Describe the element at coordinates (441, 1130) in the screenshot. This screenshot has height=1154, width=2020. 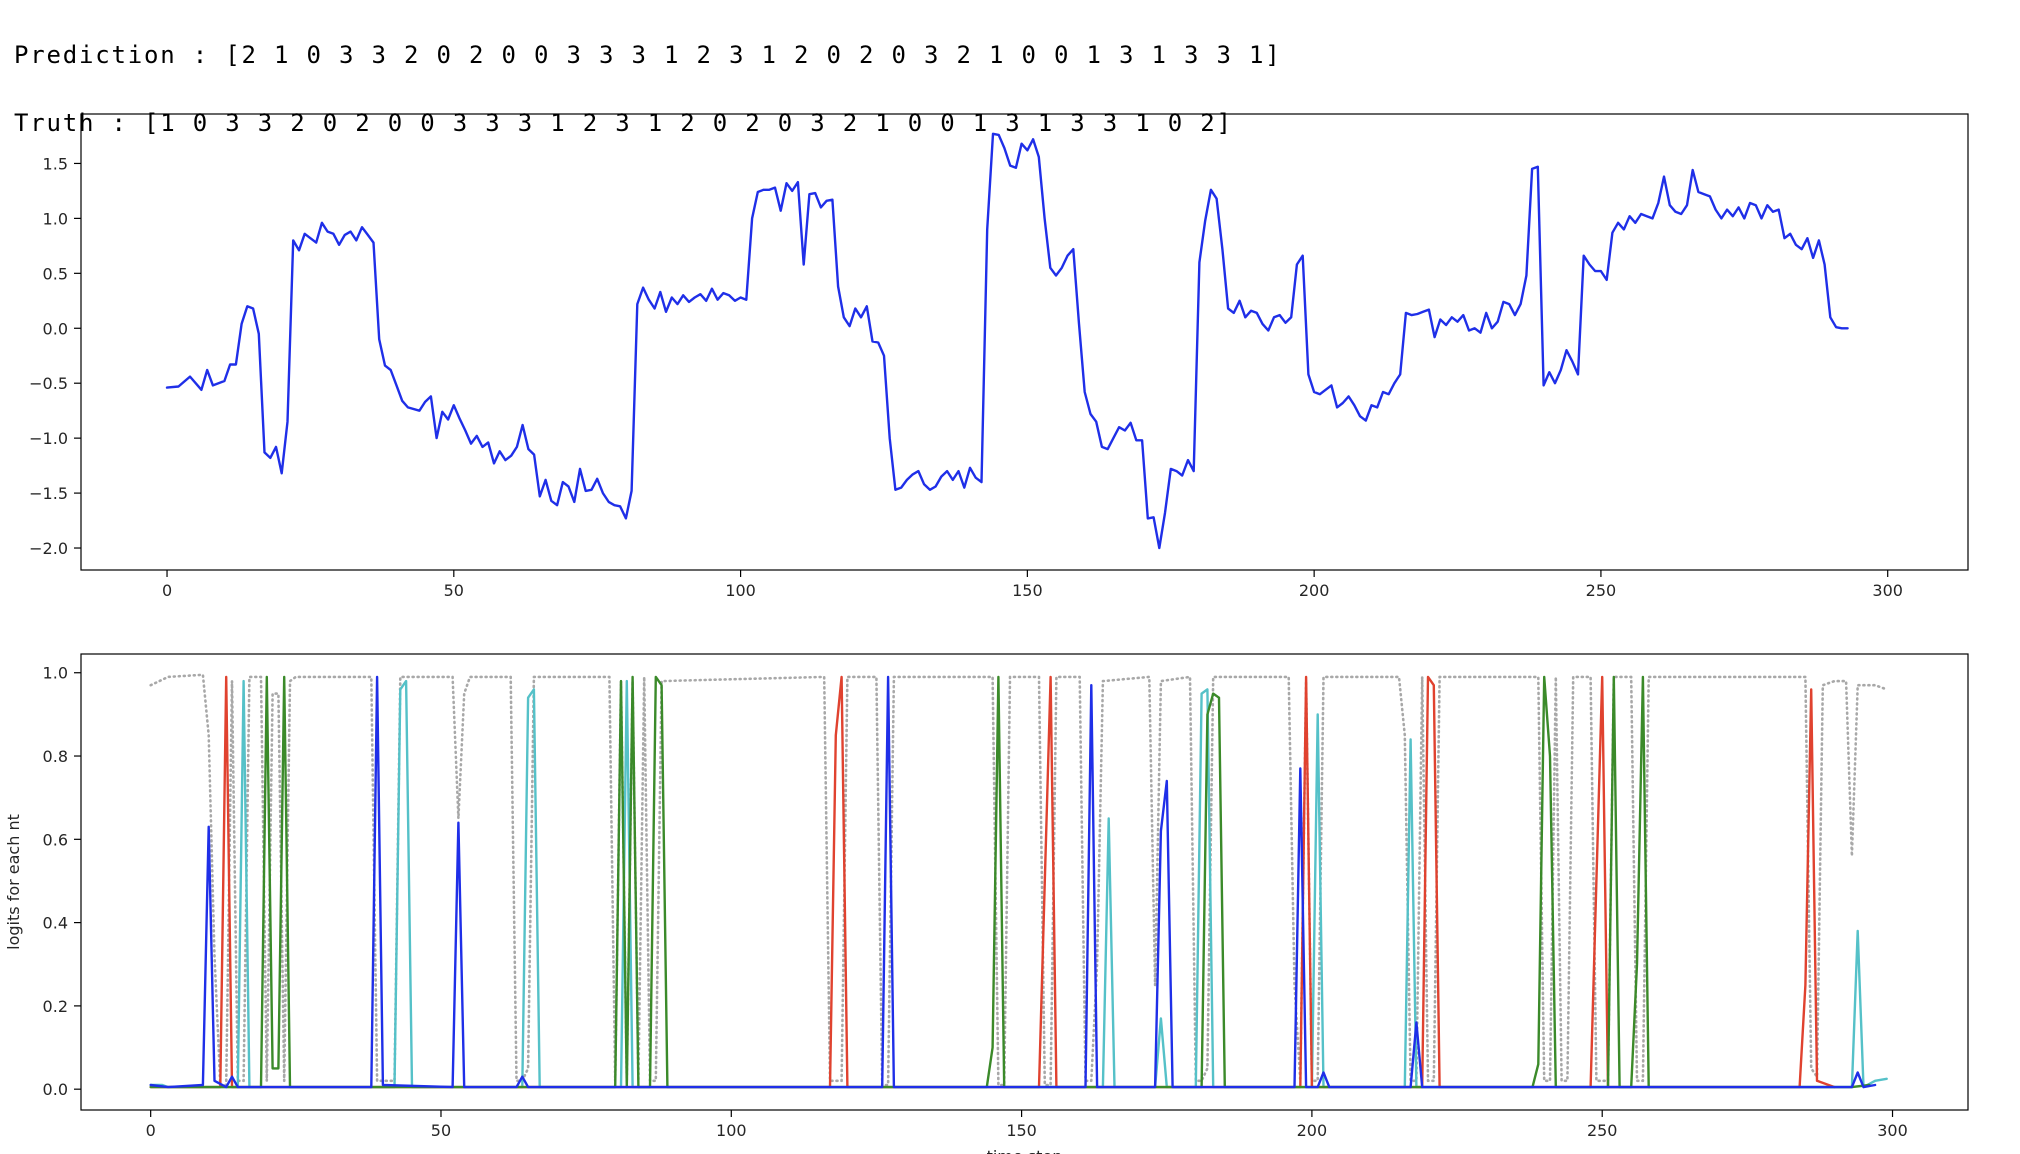
I see `x-tick-label-1: 50` at that location.